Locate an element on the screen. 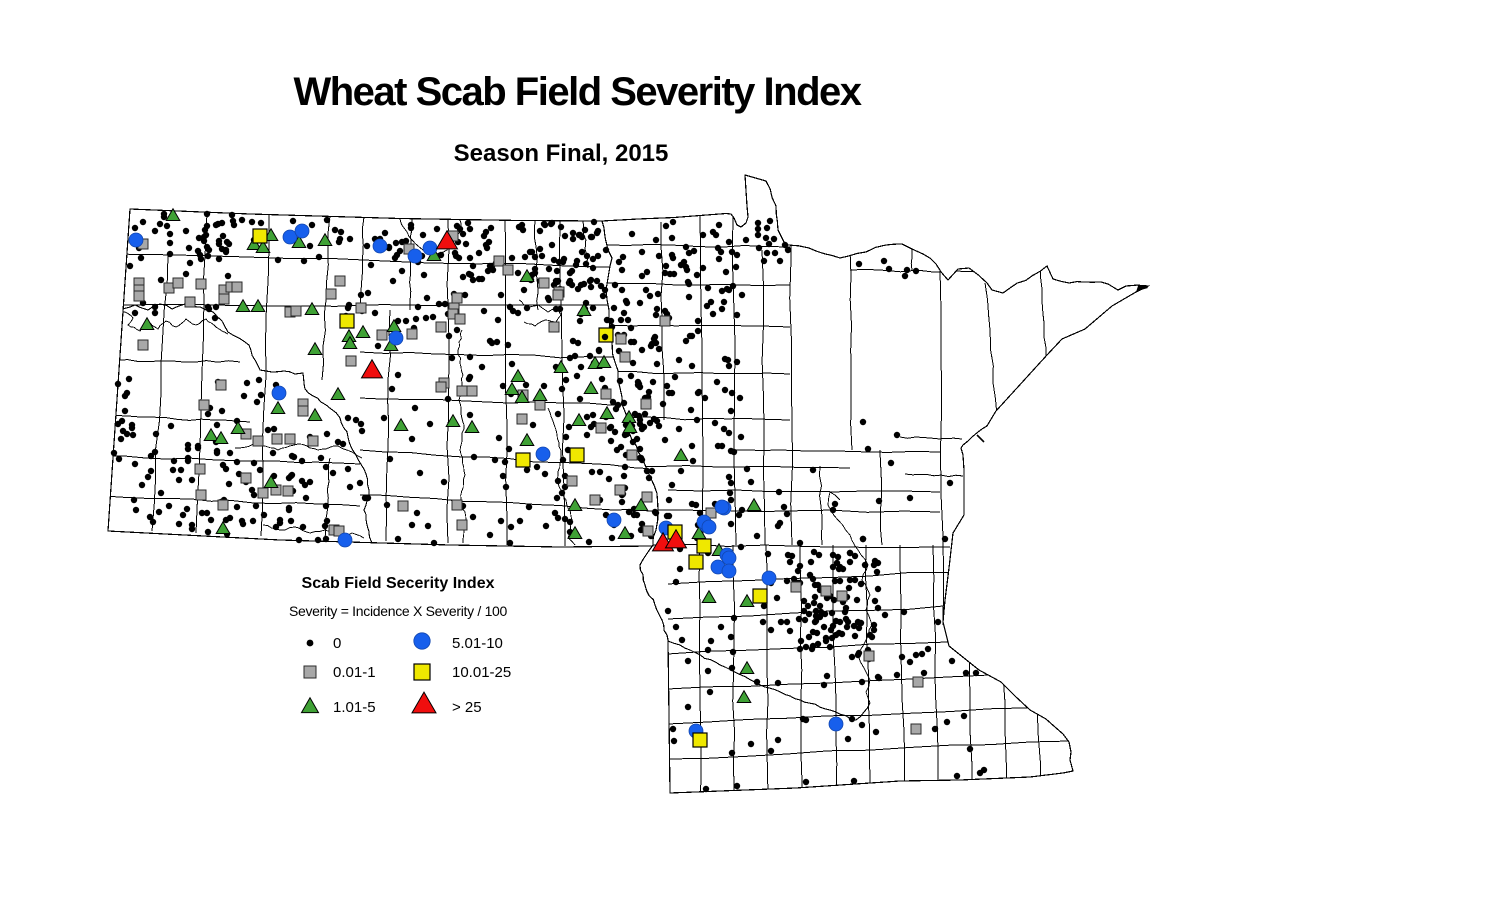 This screenshot has width=1503, height=905. svg-text: 1.01-5 is located at coordinates (354, 707).